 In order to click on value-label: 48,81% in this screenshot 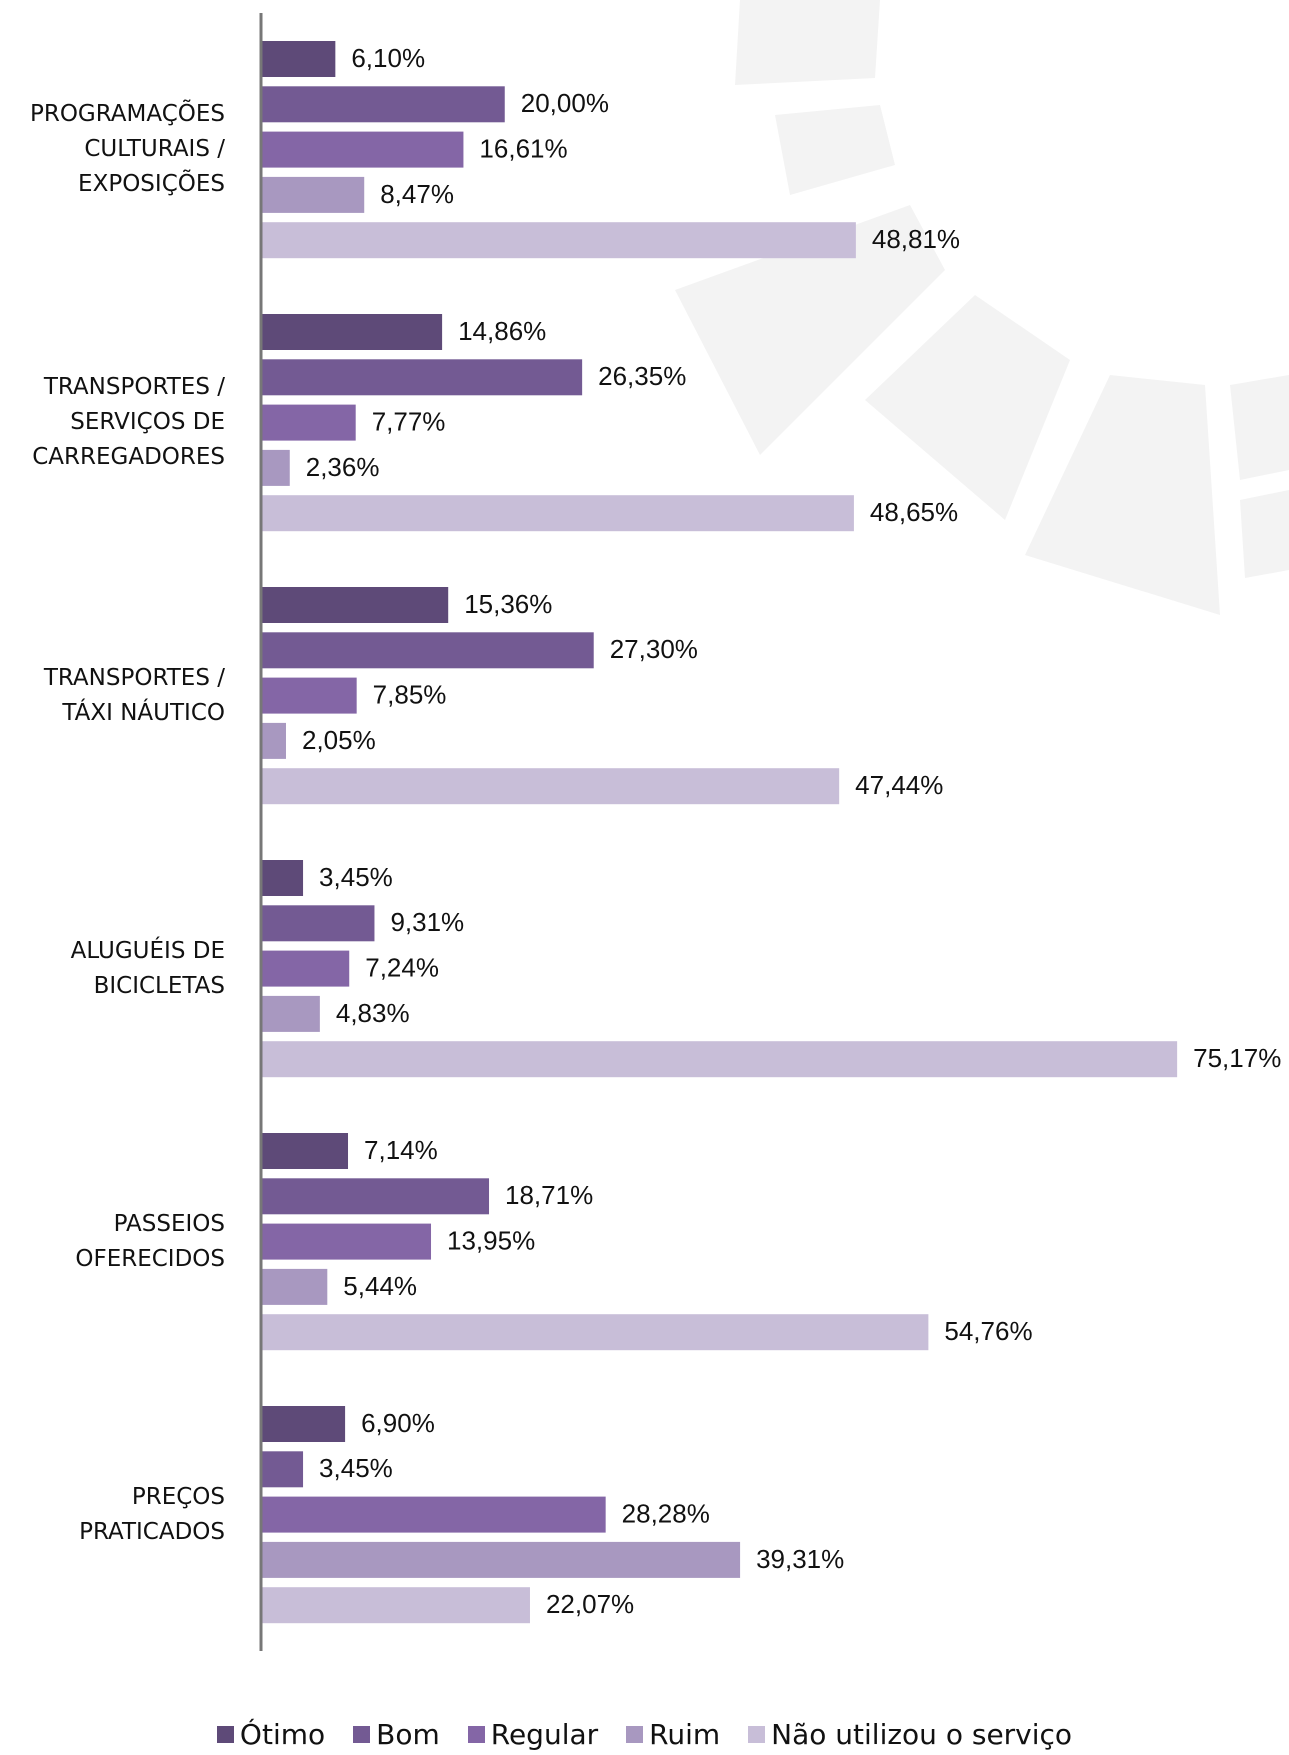, I will do `click(916, 239)`.